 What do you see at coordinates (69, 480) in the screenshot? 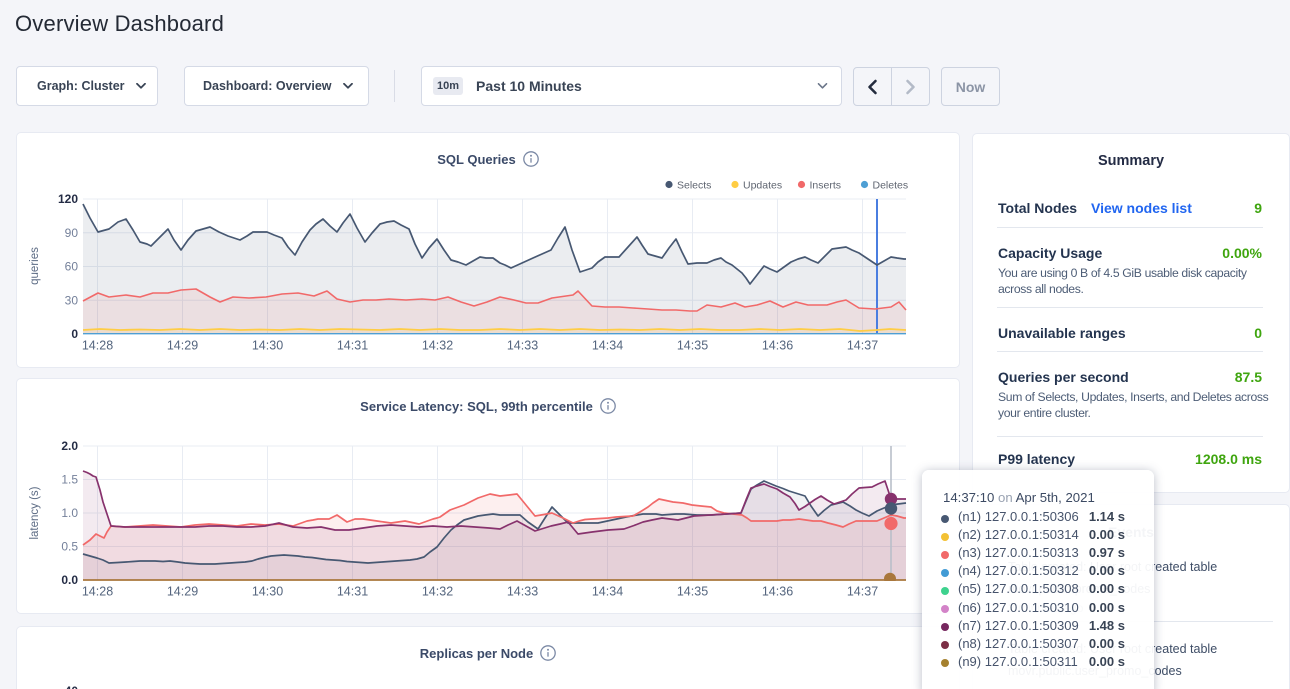
I see `svg-text: 1.5` at bounding box center [69, 480].